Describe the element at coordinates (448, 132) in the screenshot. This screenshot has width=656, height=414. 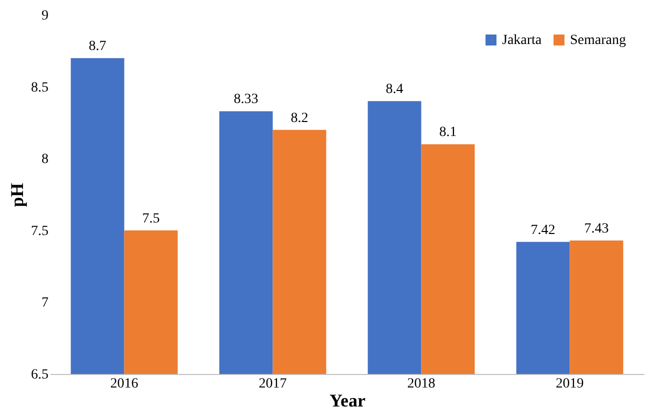
I see `data-label: 8.1` at that location.